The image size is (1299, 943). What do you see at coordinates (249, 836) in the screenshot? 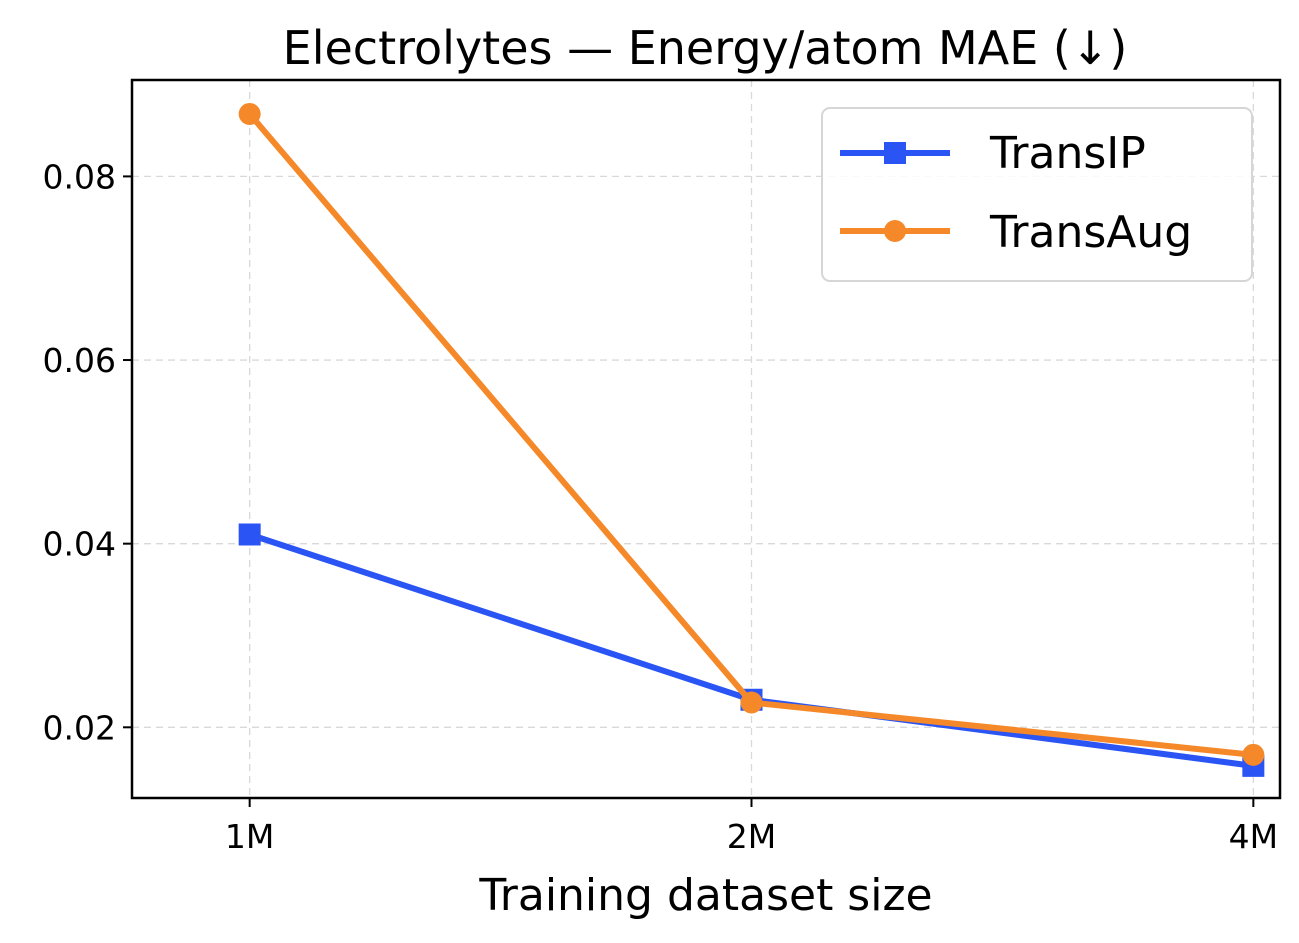
I see `x-tick-label: 1M` at bounding box center [249, 836].